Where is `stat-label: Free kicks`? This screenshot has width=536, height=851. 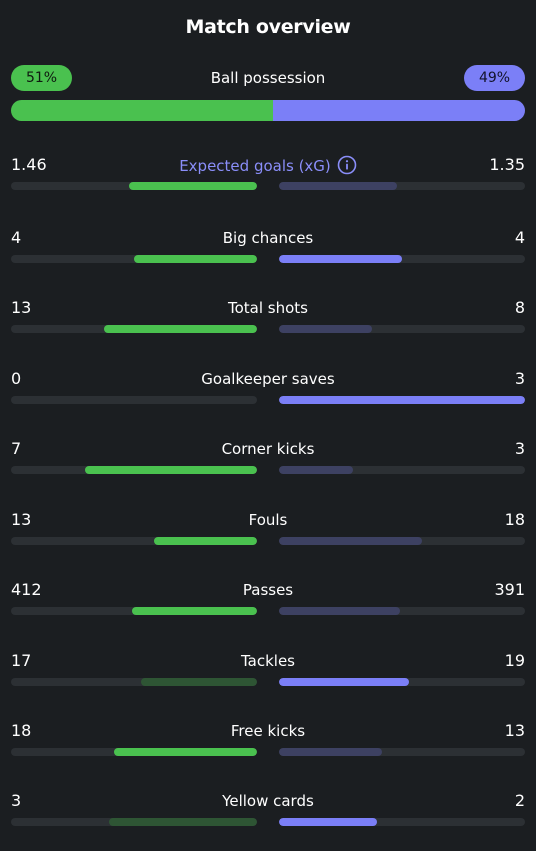 stat-label: Free kicks is located at coordinates (268, 731).